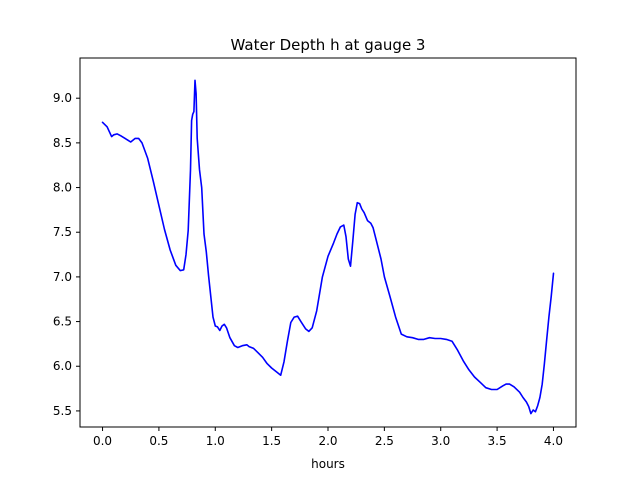 The width and height of the screenshot is (640, 480). I want to click on x-axis-label: hours, so click(328, 464).